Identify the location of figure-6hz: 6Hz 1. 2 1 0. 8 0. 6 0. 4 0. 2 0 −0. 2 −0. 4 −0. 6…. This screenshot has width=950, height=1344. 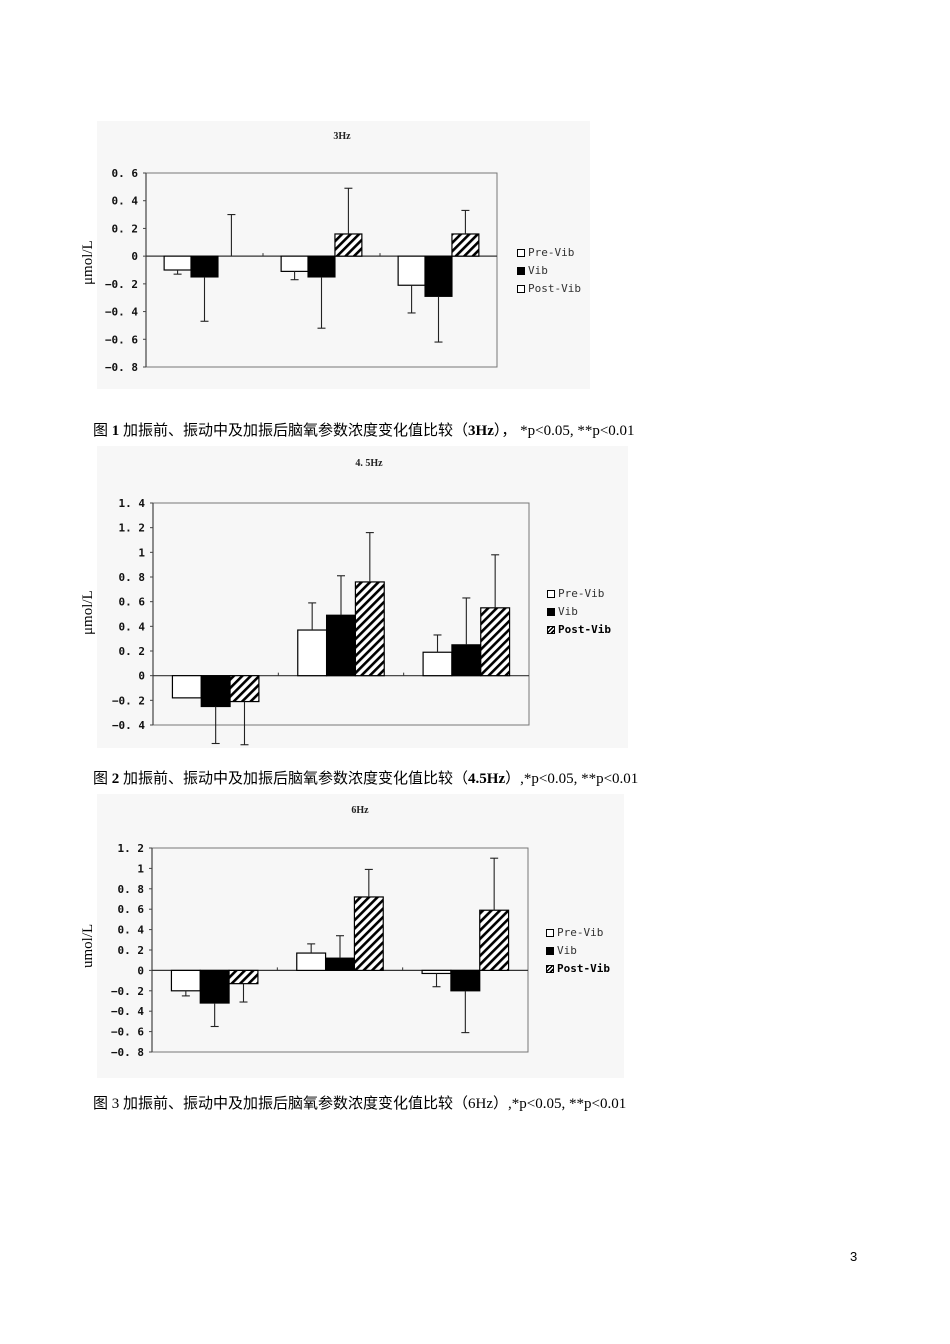
(360, 936).